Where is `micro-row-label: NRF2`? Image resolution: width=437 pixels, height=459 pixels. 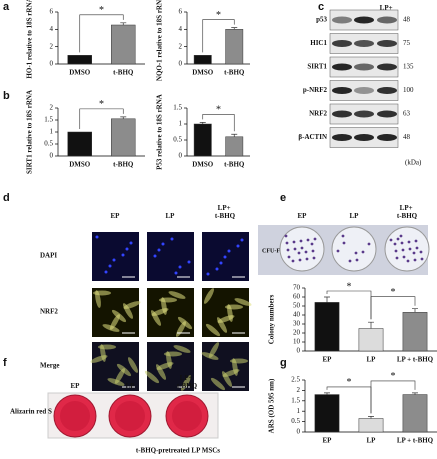 micro-row-label: NRF2 is located at coordinates (49, 312).